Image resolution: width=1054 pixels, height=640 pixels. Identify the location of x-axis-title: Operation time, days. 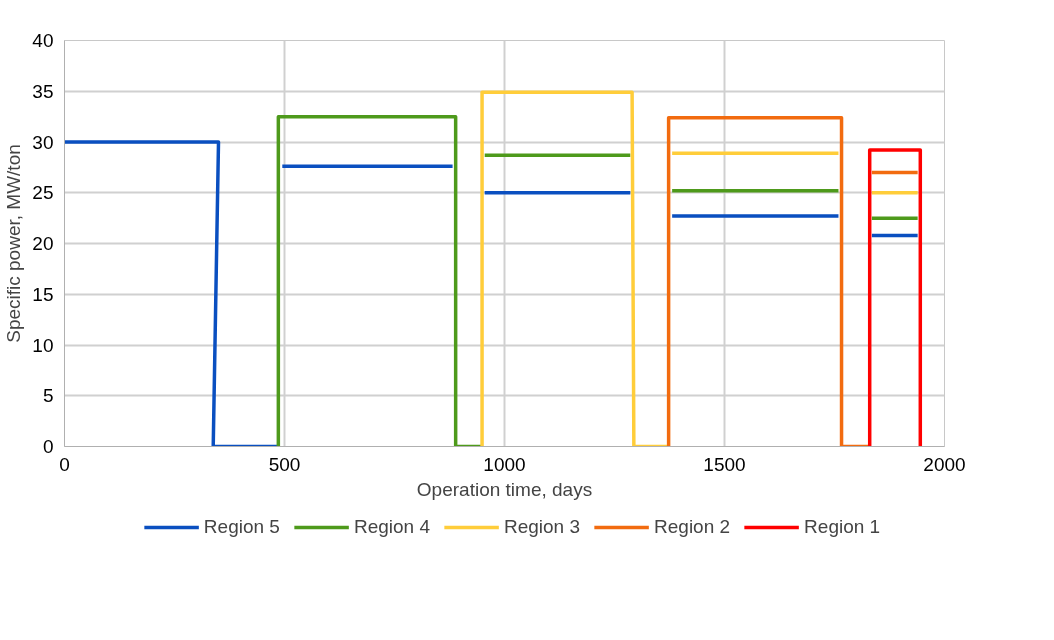
(504, 489).